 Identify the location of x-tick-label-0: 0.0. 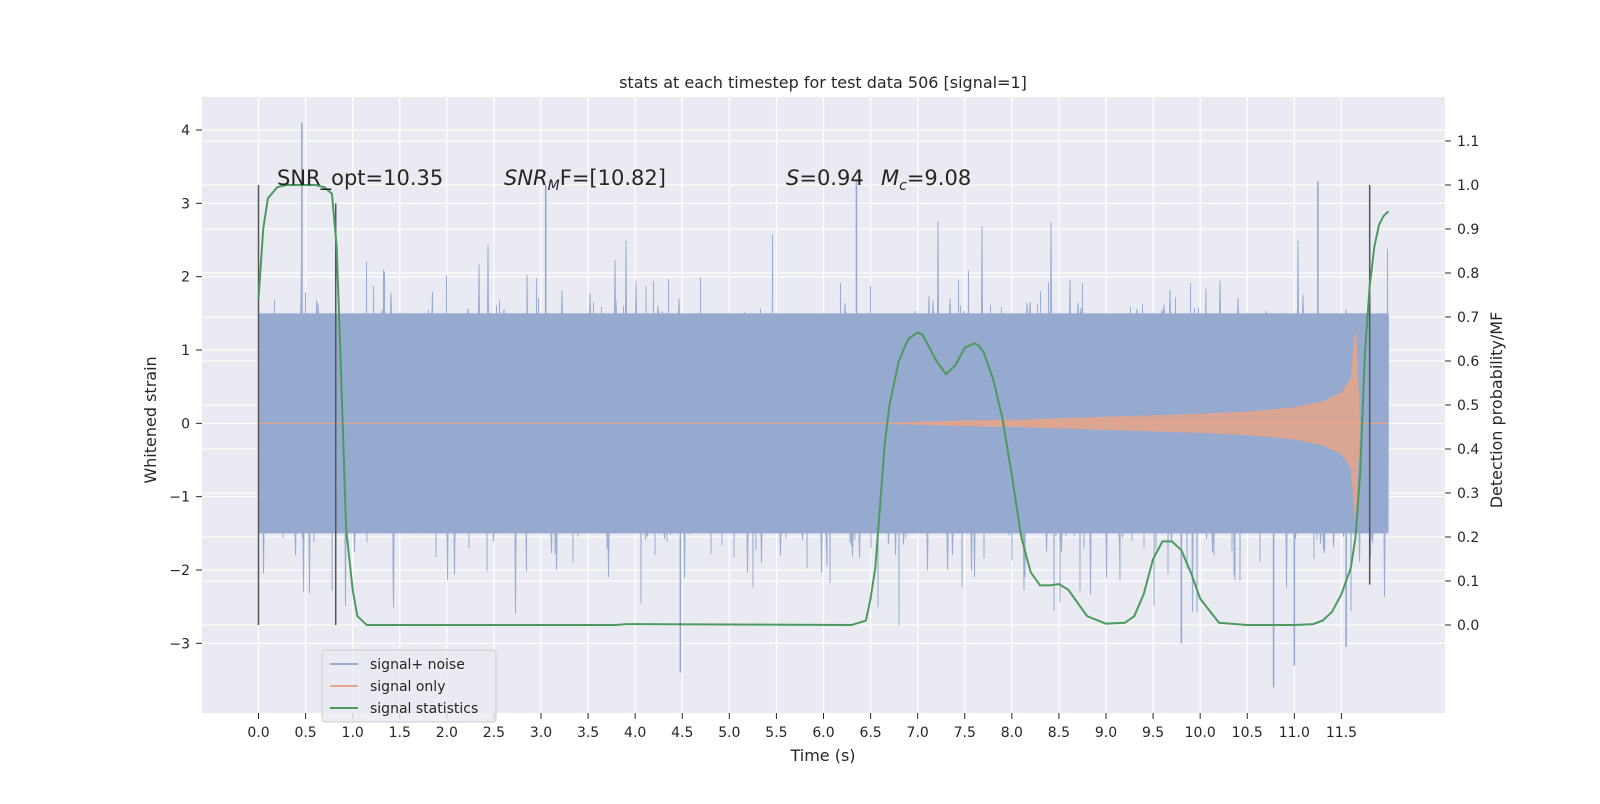
(258, 733).